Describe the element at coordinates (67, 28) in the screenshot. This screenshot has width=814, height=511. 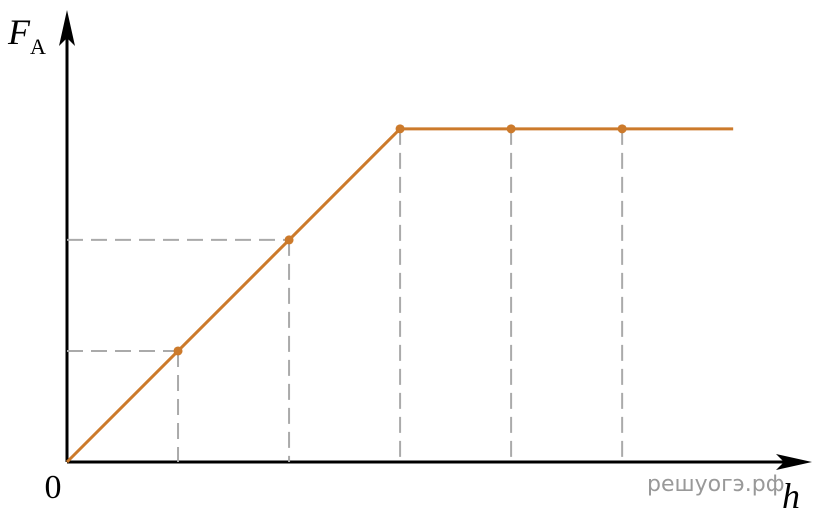
I see `y-axis-arrow` at that location.